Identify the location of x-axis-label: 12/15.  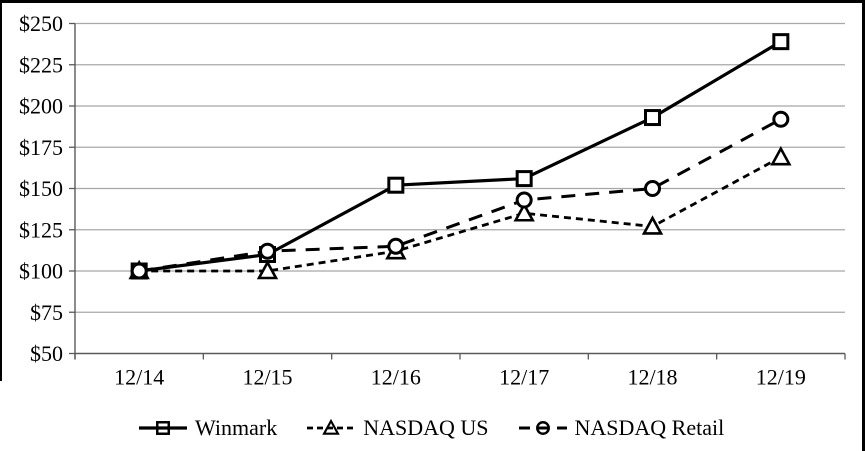
(267, 377).